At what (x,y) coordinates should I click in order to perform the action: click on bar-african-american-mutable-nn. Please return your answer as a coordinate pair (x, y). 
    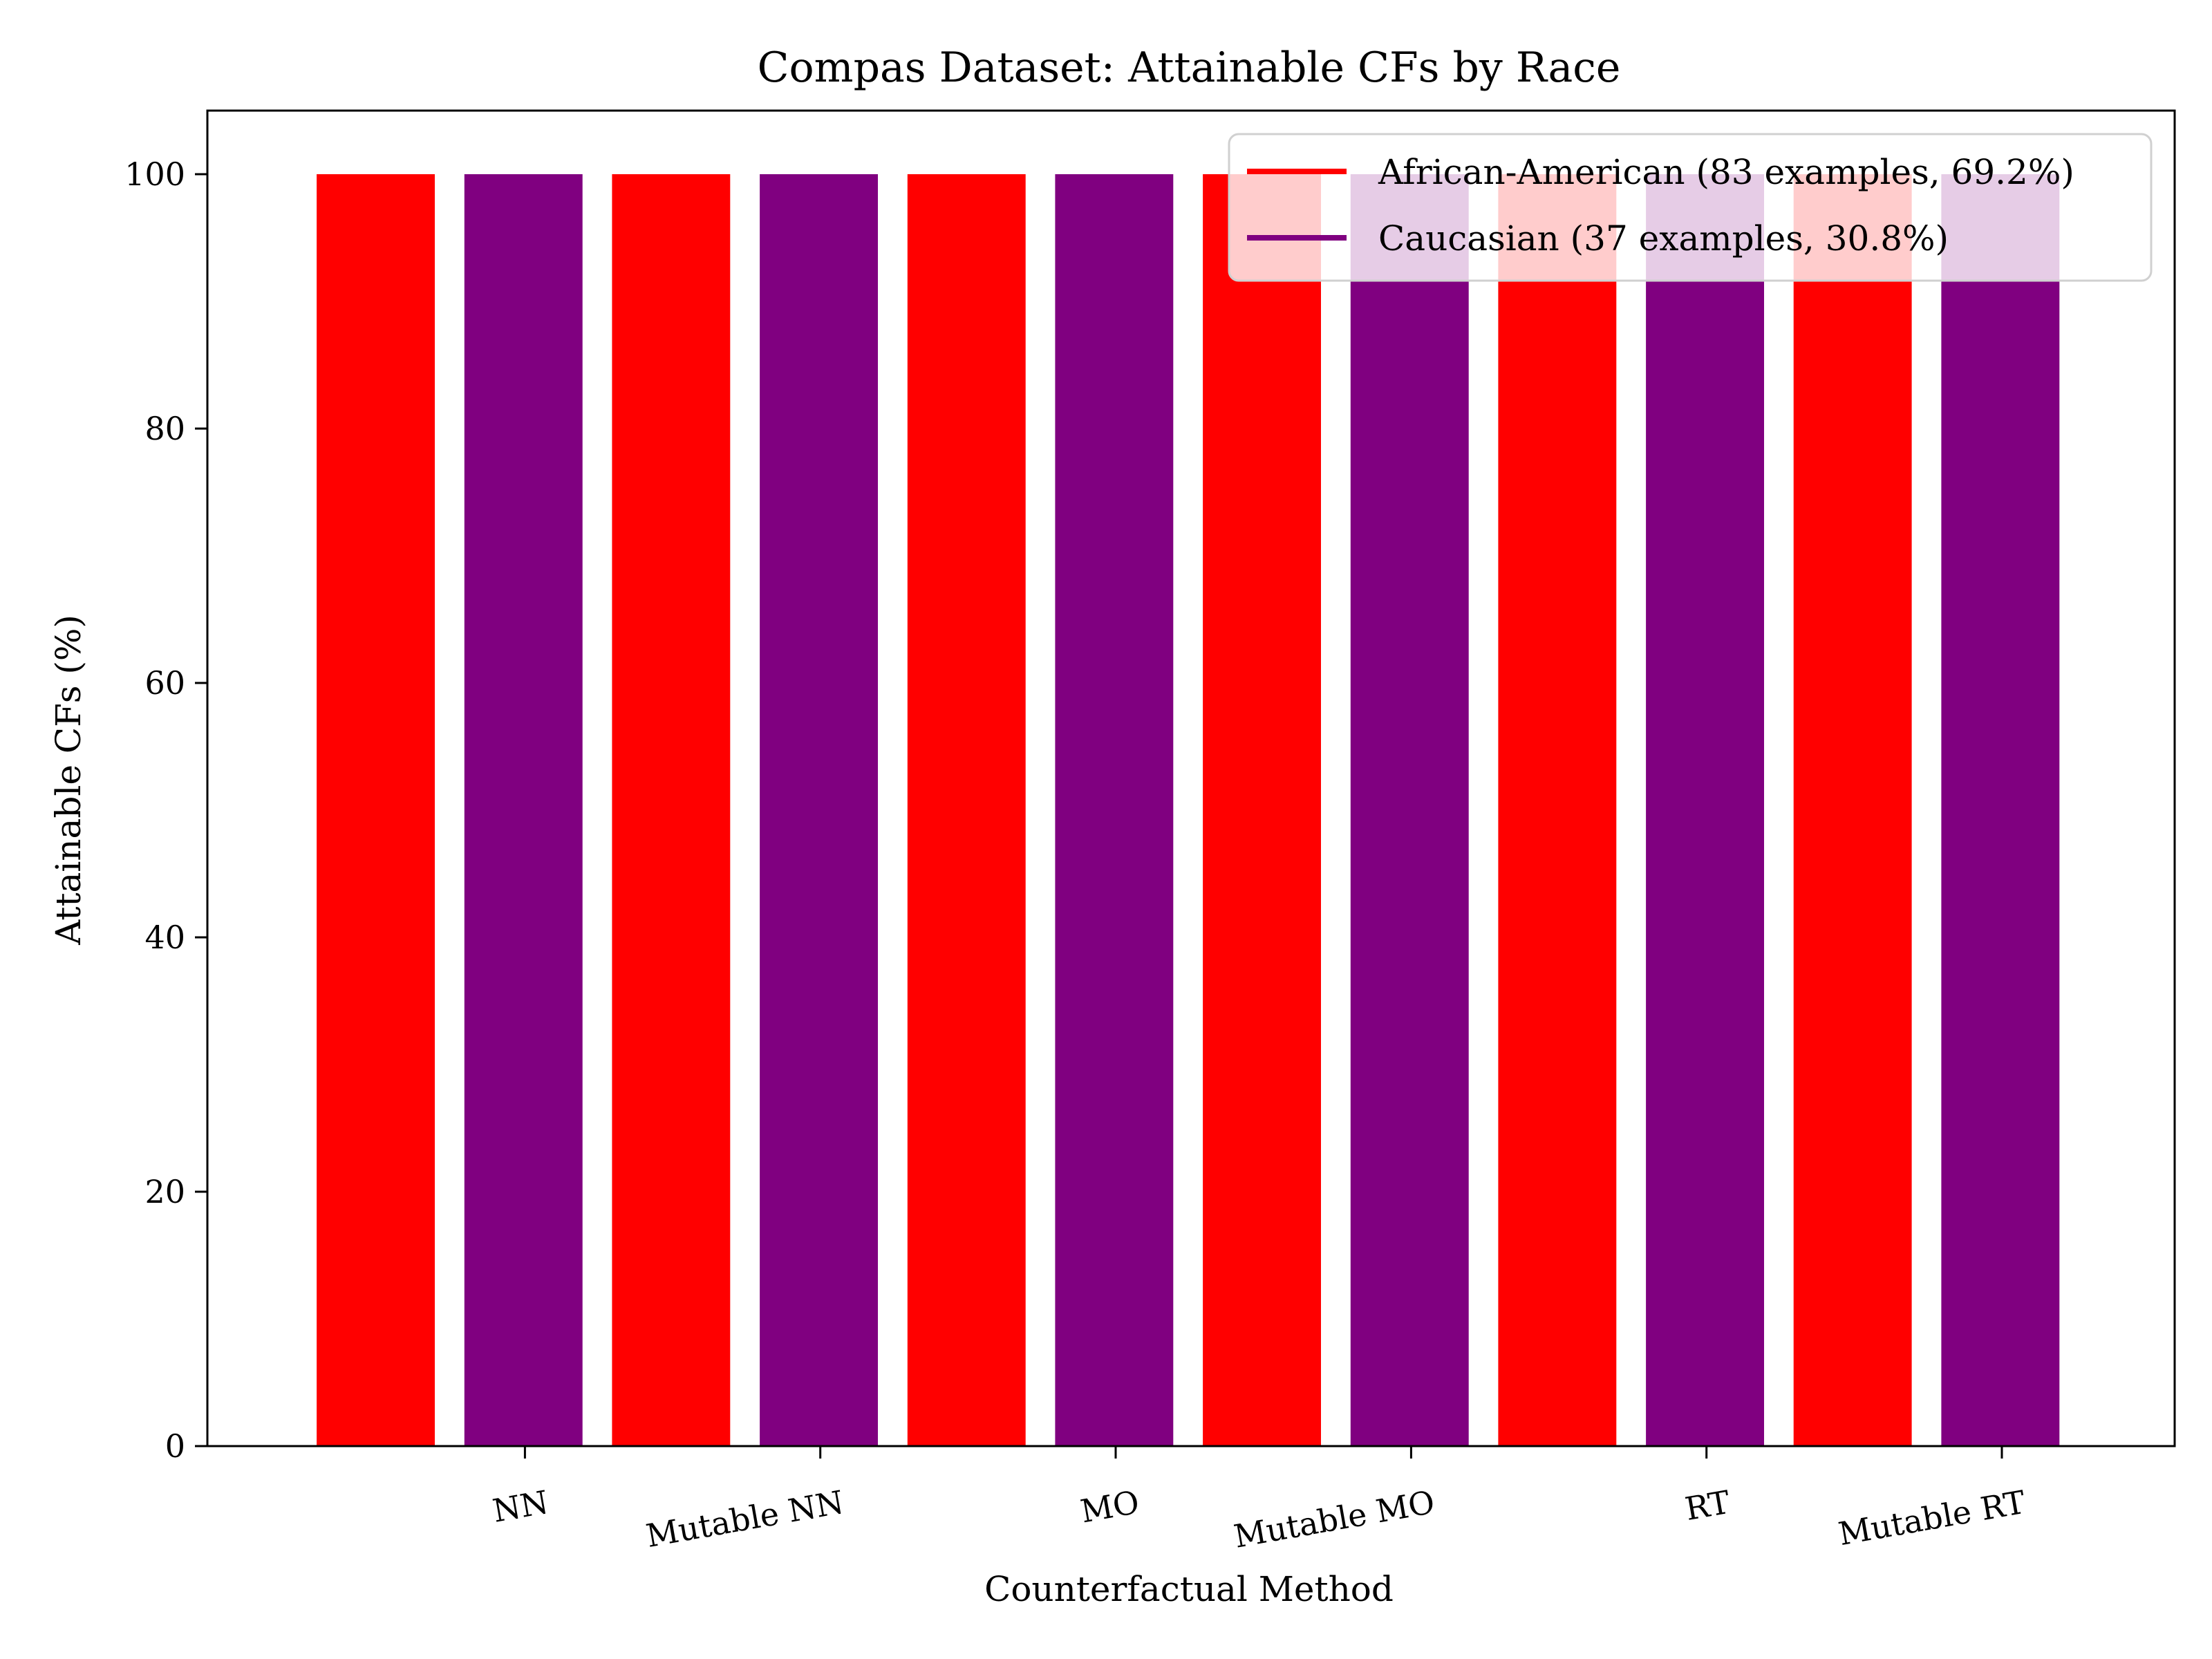
    Looking at the image, I should click on (671, 810).